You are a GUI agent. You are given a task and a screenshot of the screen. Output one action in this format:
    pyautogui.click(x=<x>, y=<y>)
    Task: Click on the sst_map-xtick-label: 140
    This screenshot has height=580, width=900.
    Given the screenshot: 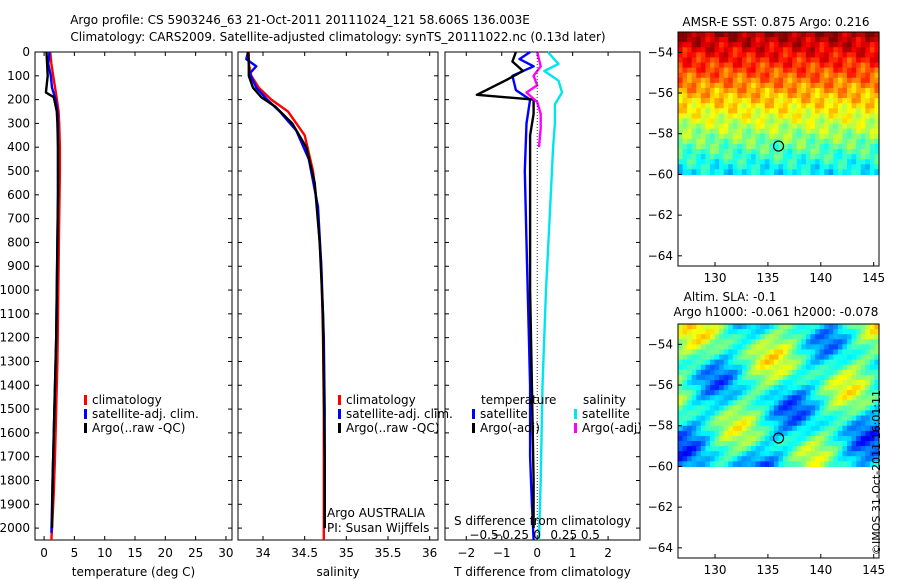 What is the action you would take?
    pyautogui.click(x=820, y=278)
    